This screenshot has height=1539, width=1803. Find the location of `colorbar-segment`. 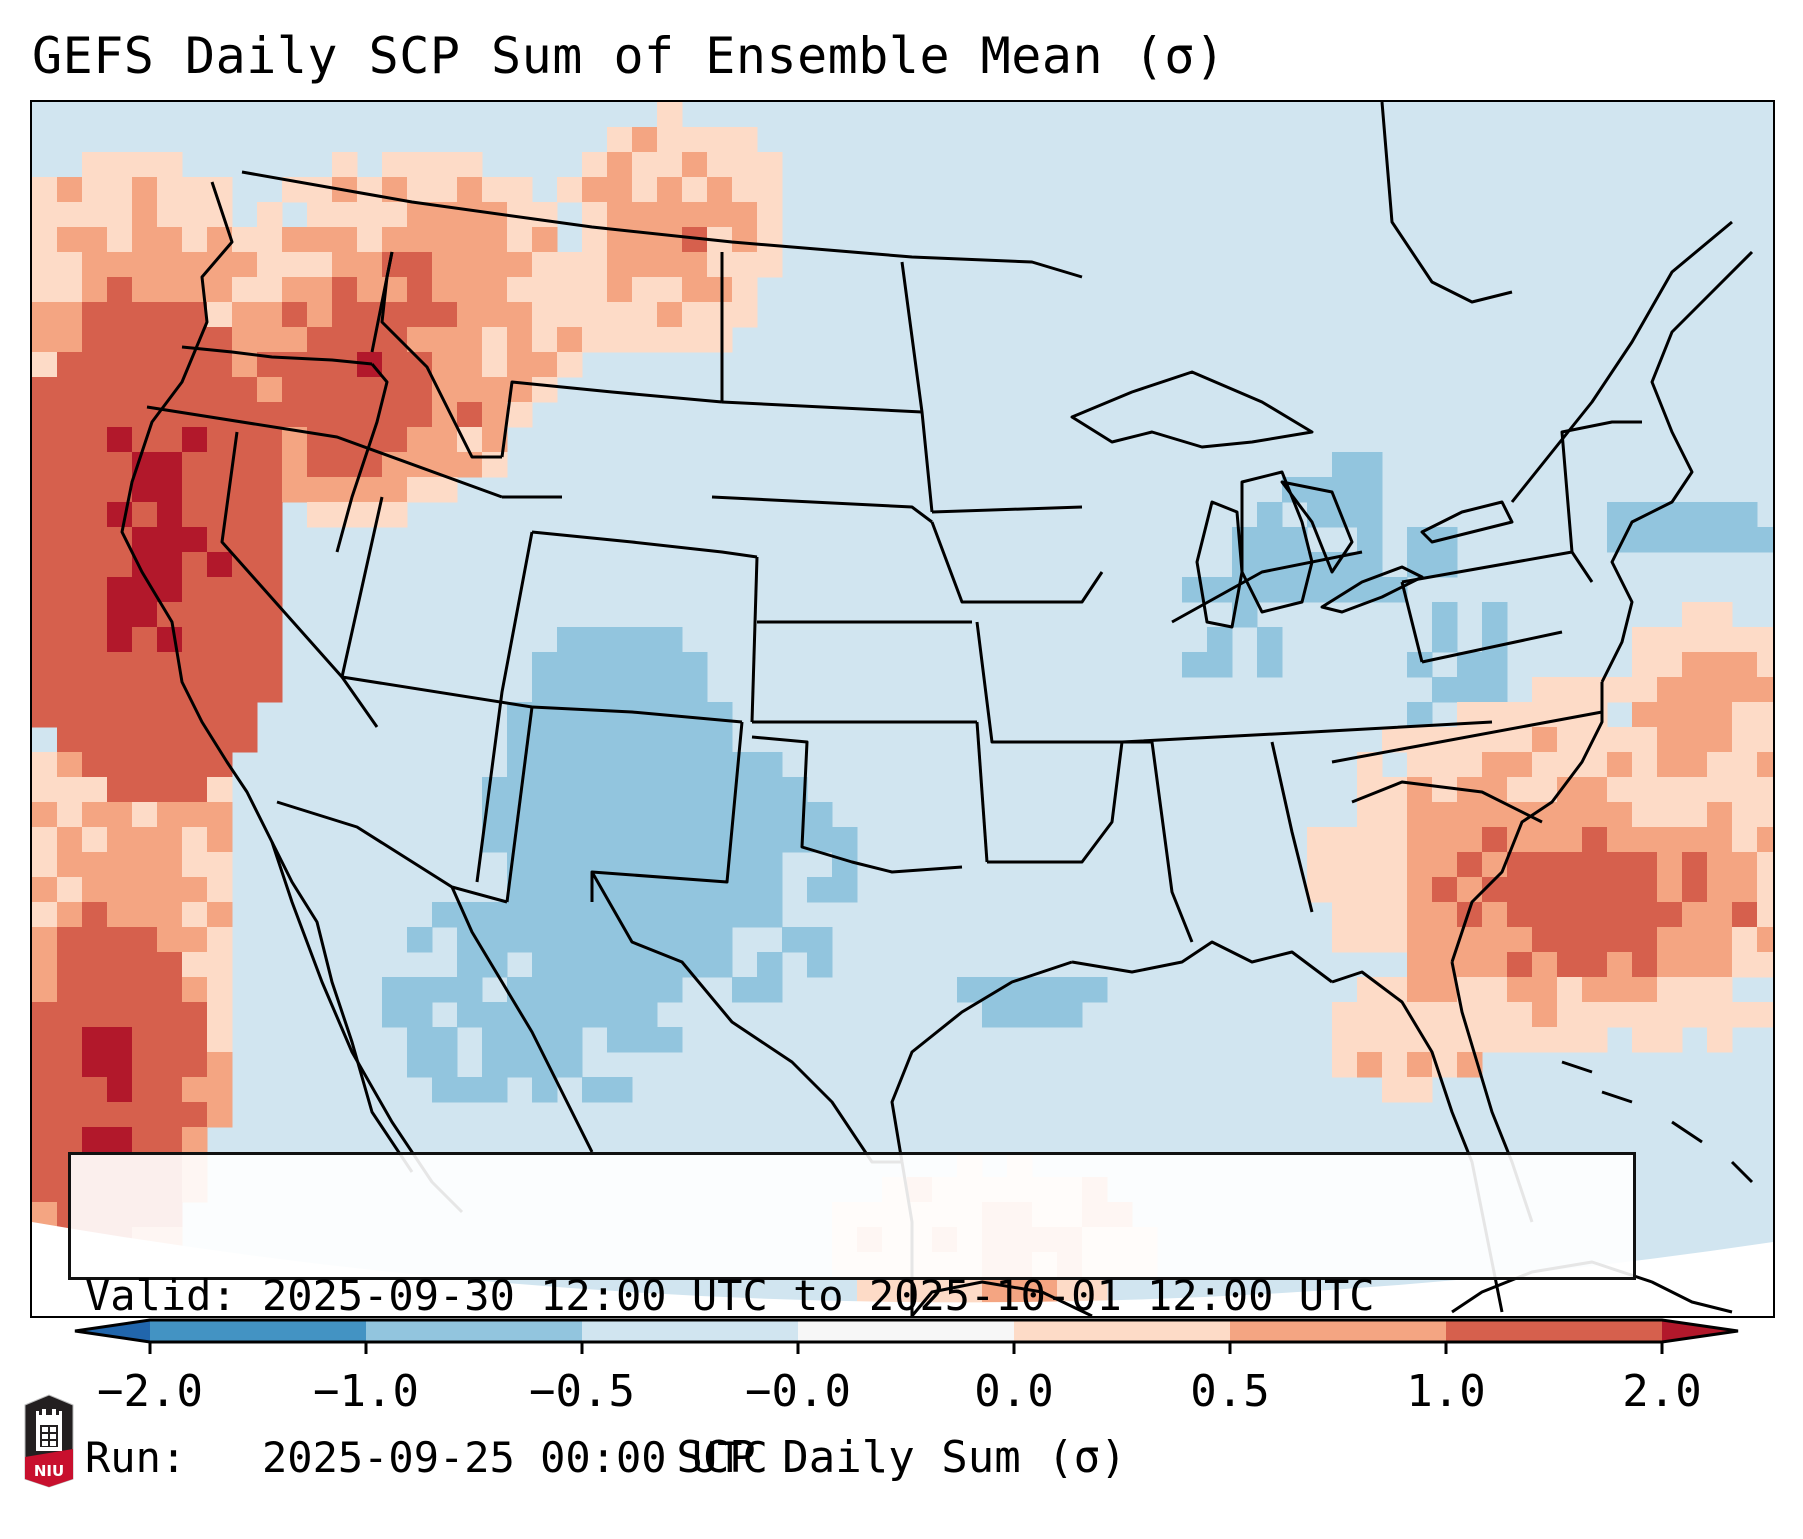

colorbar-segment is located at coordinates (258, 1331).